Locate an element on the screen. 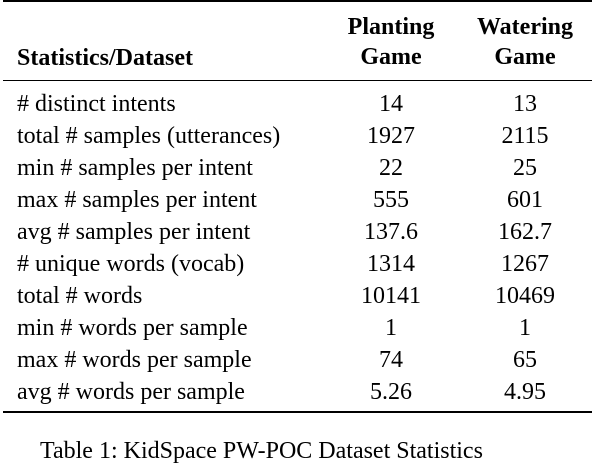 This screenshot has height=466, width=594. row-label: avg # words per sample is located at coordinates (131, 392).